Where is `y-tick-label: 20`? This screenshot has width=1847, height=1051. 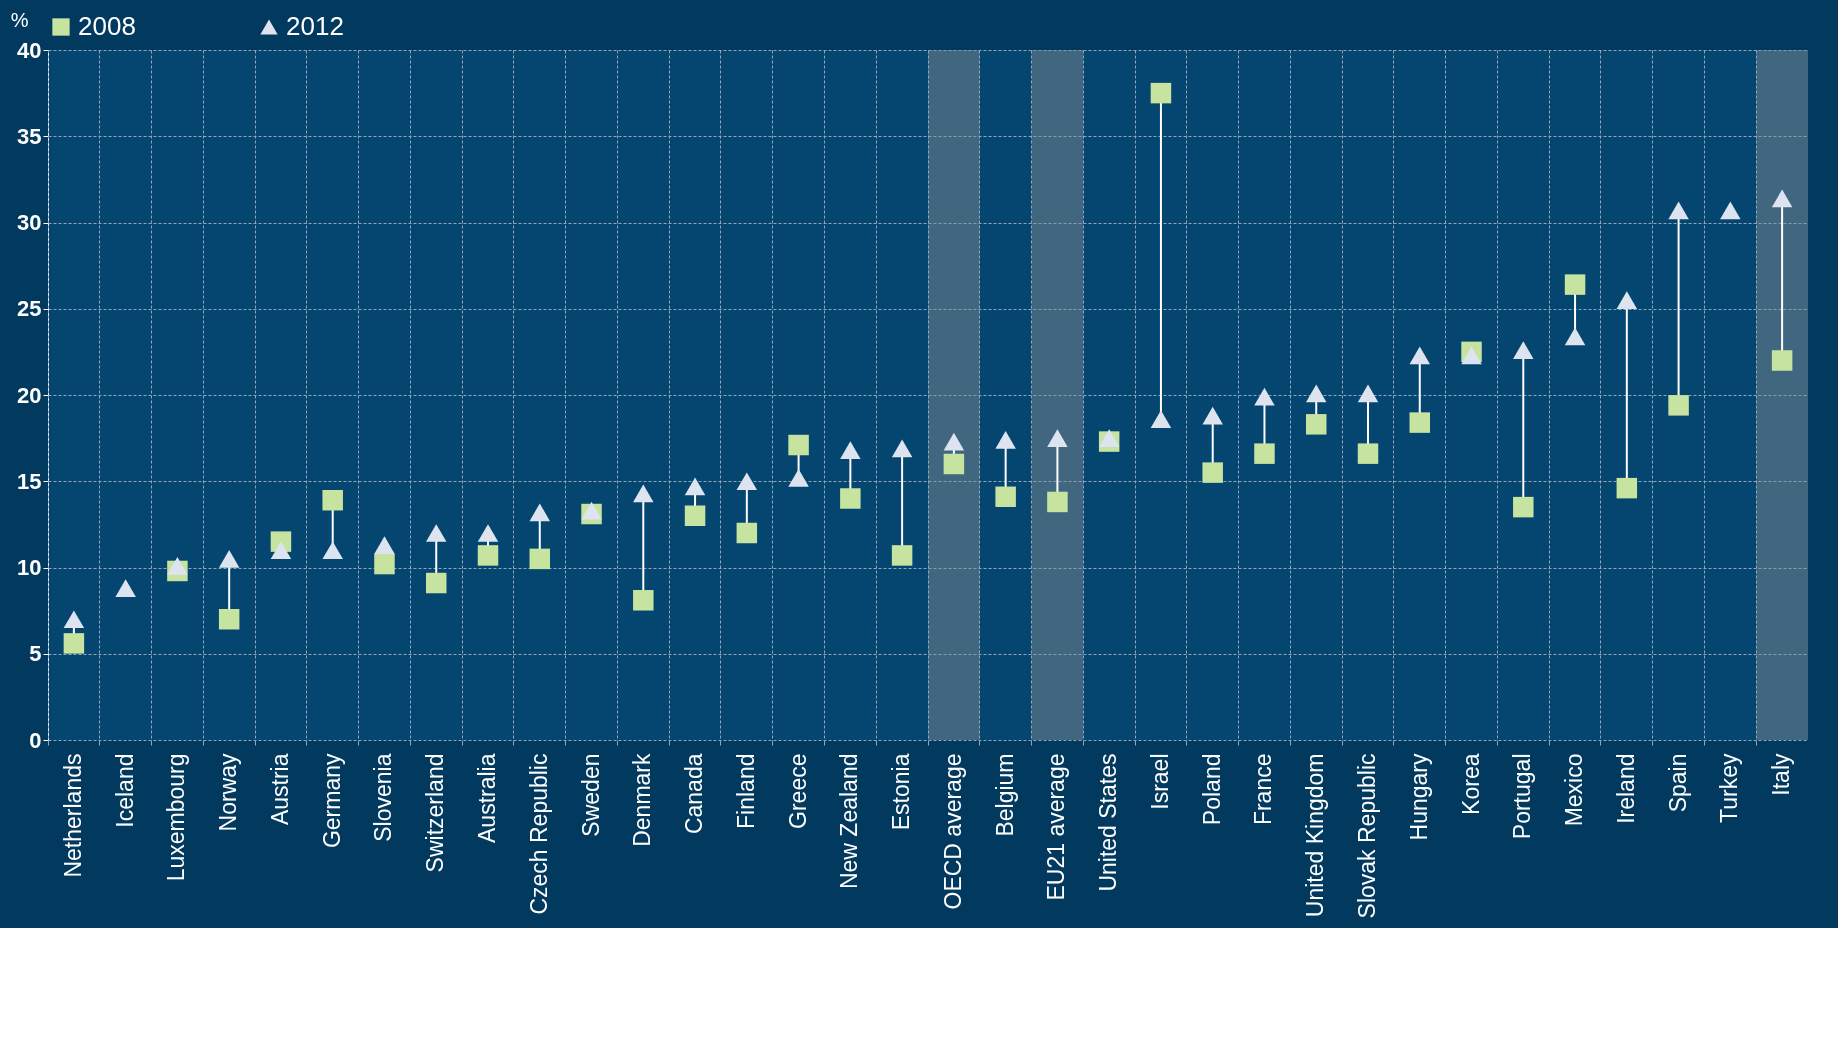
y-tick-label: 20 is located at coordinates (29, 395).